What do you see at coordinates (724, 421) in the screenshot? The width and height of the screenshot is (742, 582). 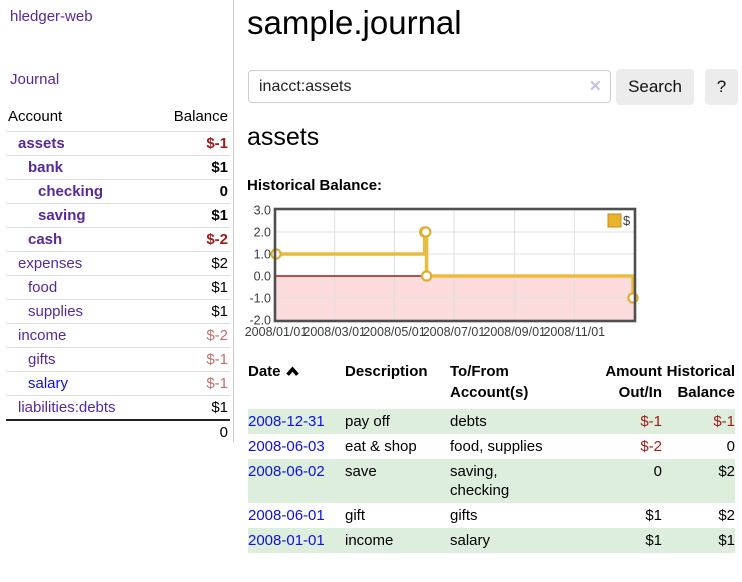 I see `transaction-balance: $-1` at bounding box center [724, 421].